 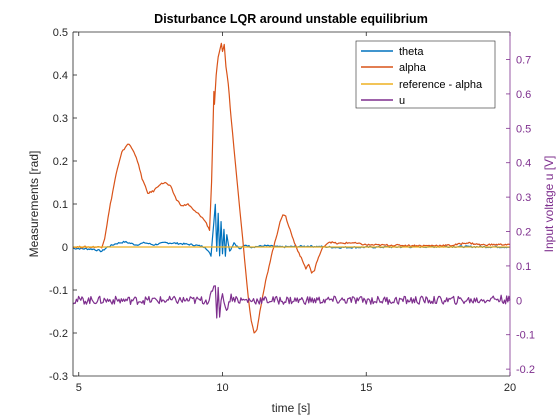 I want to click on legend-label-theta: theta, so click(x=411, y=52).